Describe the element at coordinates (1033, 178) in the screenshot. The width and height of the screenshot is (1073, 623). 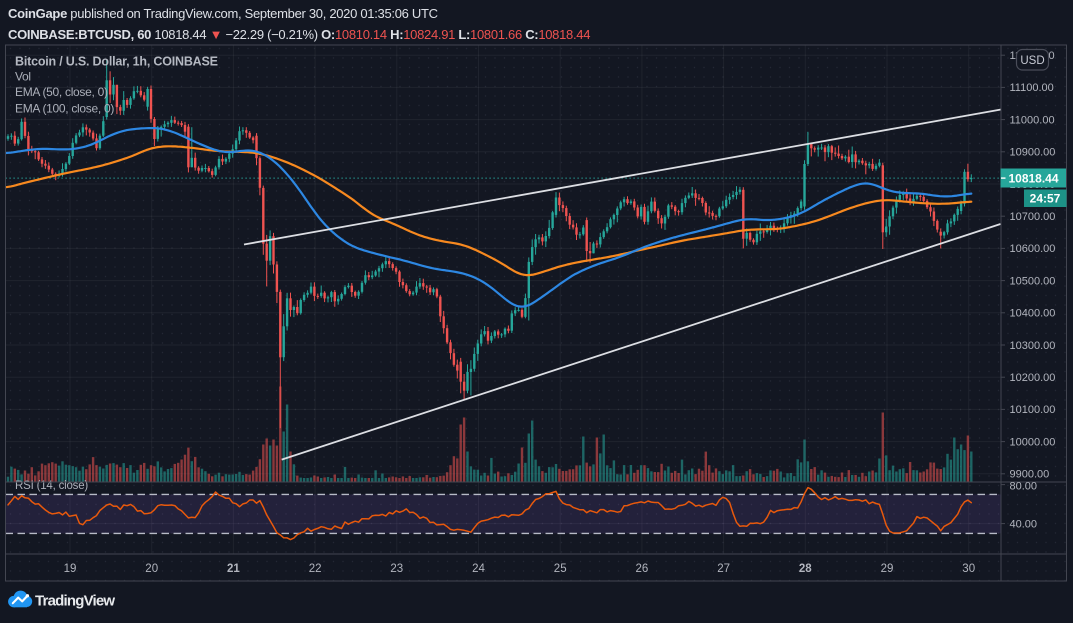
I see `svg-text: 10818.44` at that location.